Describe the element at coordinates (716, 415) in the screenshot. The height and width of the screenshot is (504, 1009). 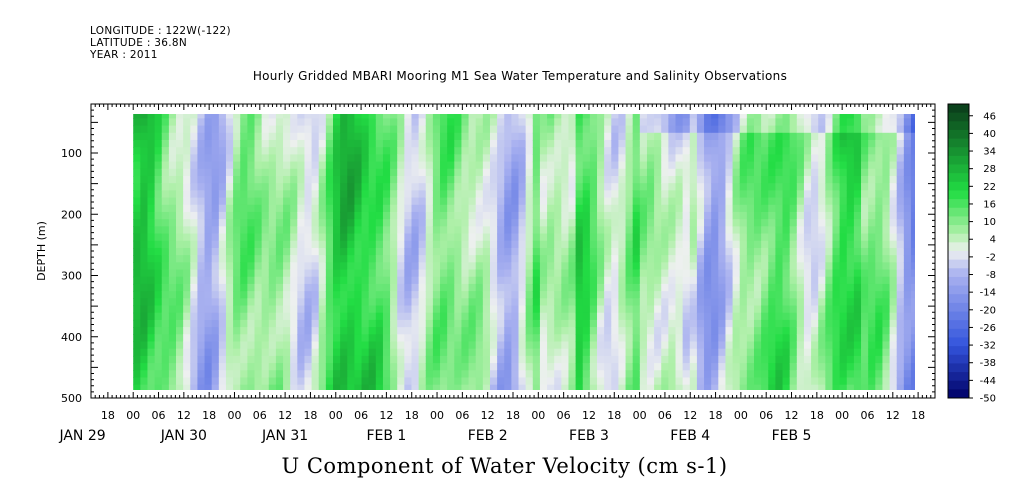
I see `x-tick-label: 18` at that location.